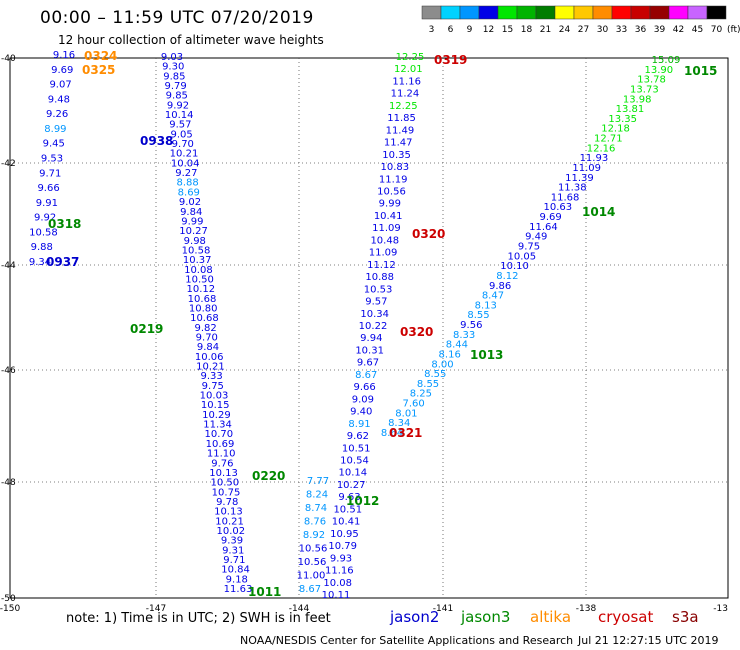  Describe the element at coordinates (40, 262) in the screenshot. I see `swh-value-label: 9.34` at that location.